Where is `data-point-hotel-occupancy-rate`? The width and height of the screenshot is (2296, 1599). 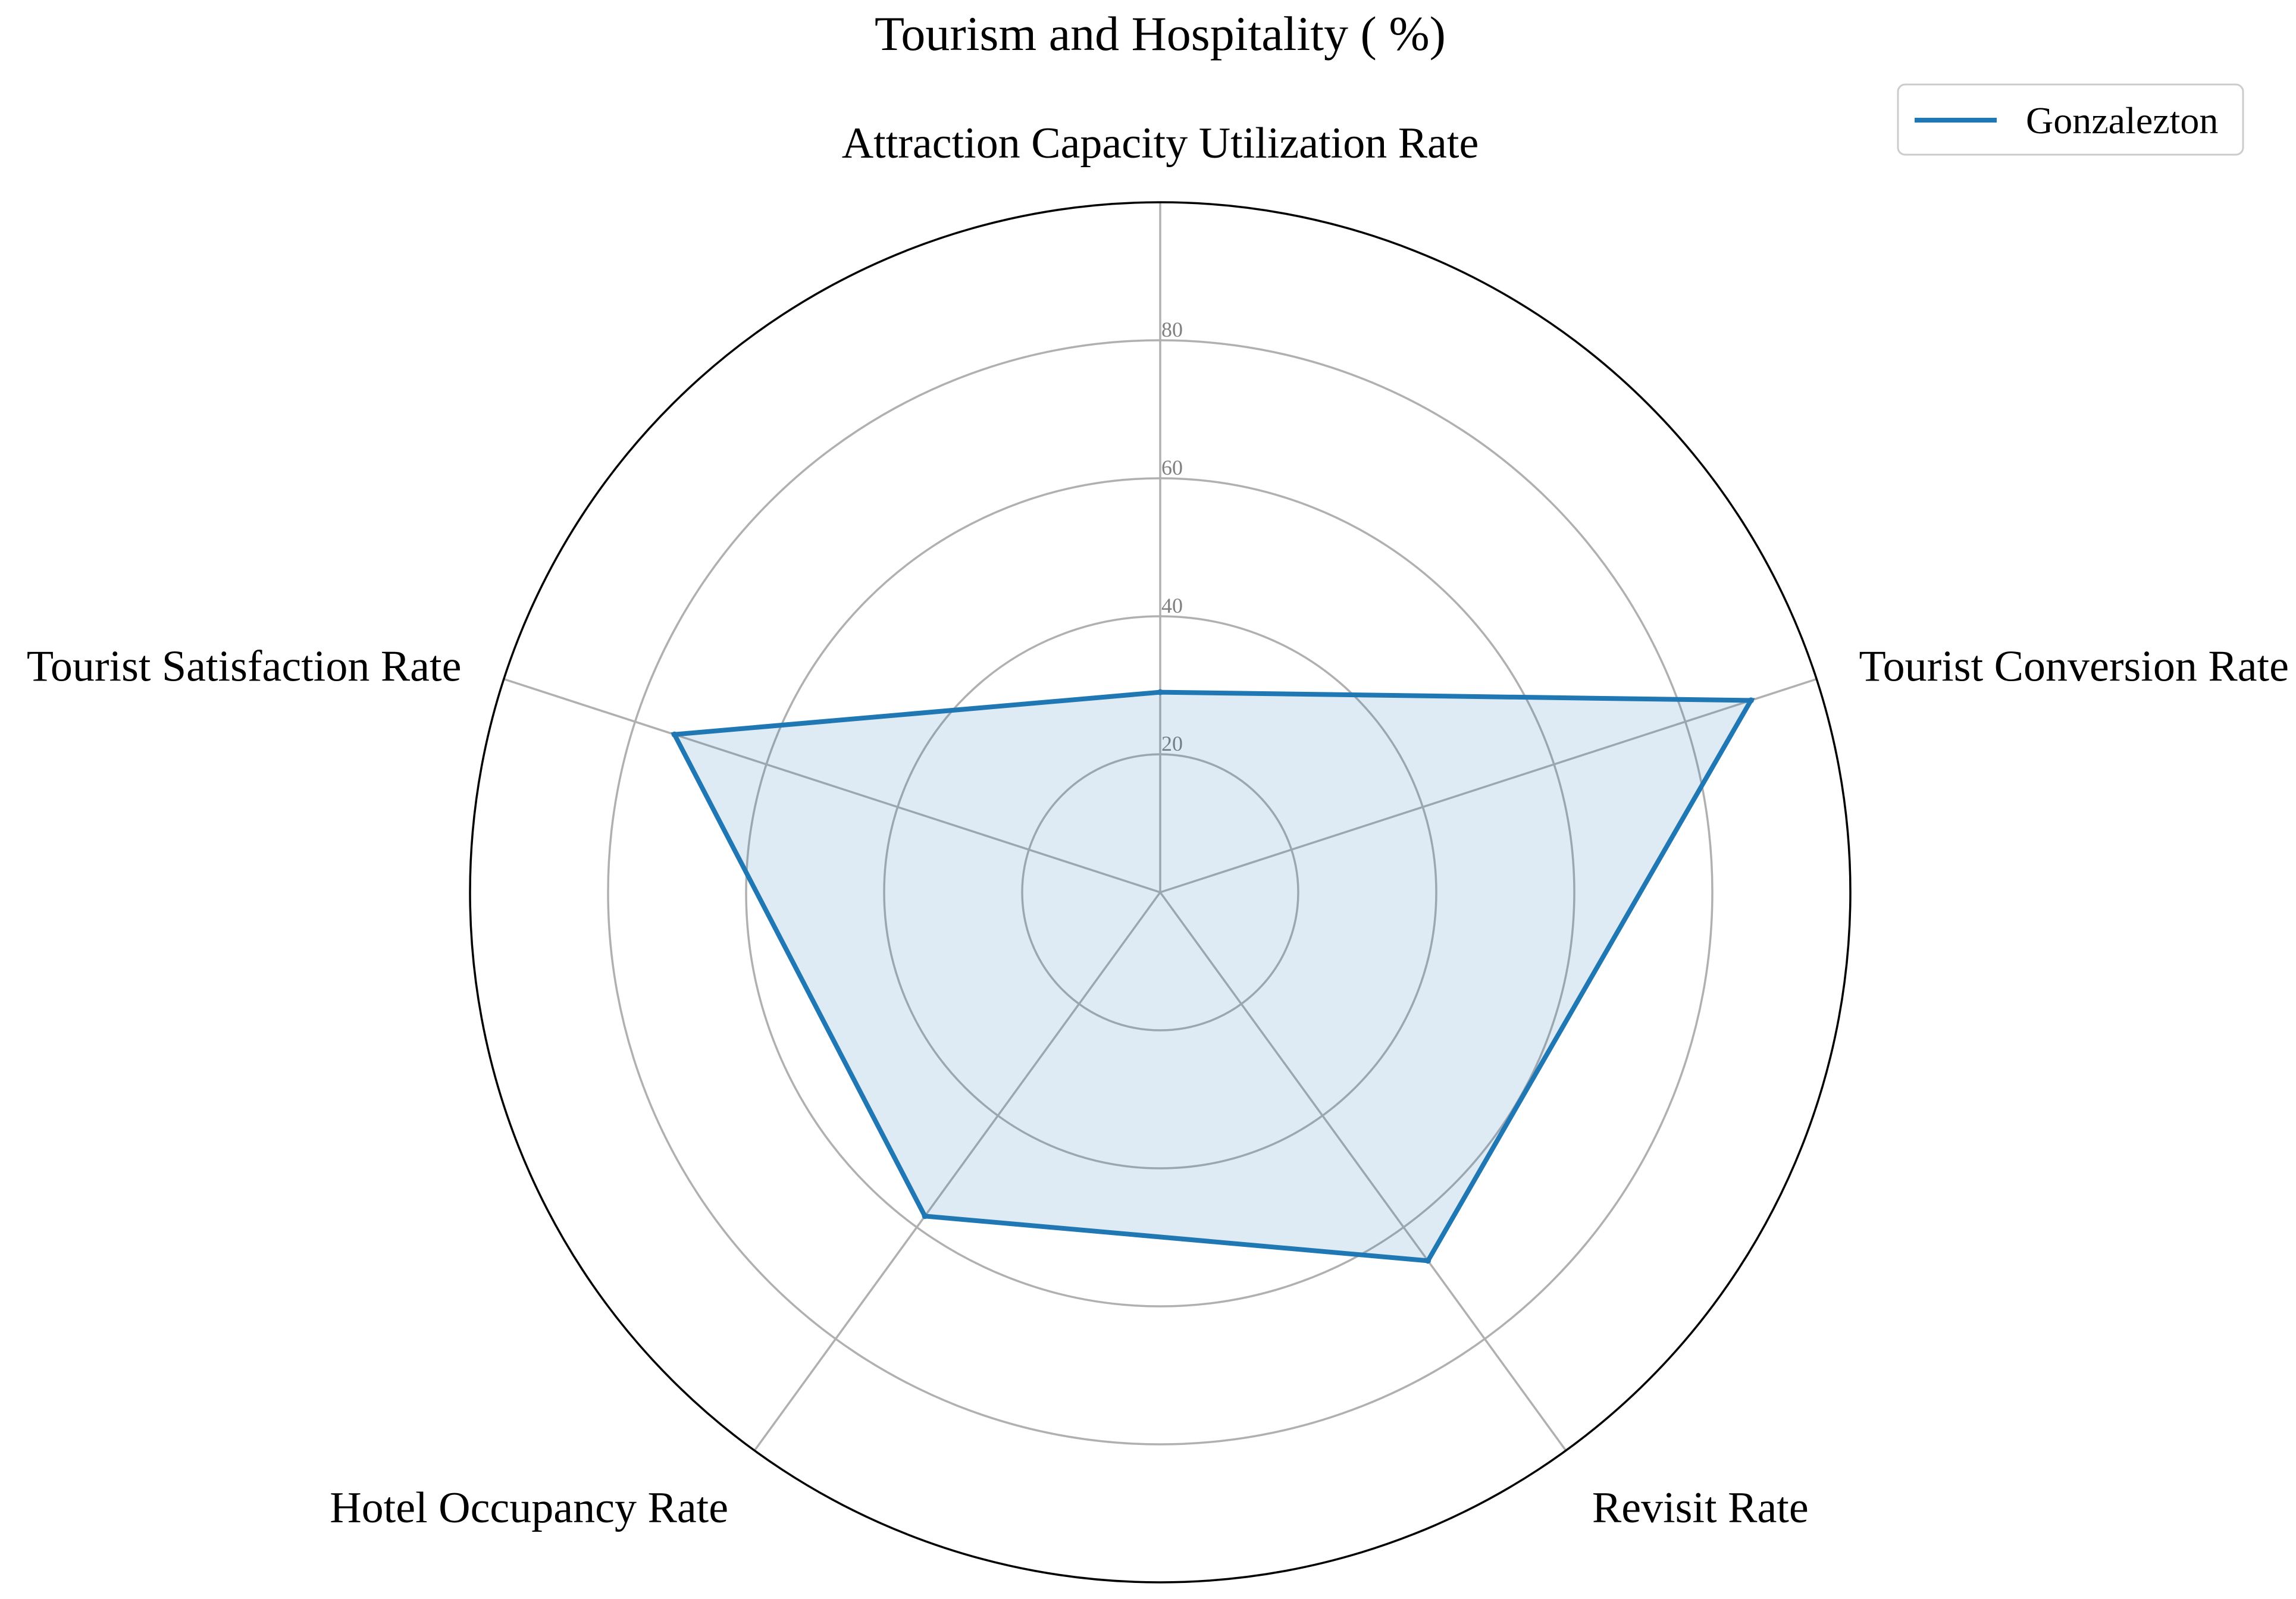
data-point-hotel-occupancy-rate is located at coordinates (925, 1216).